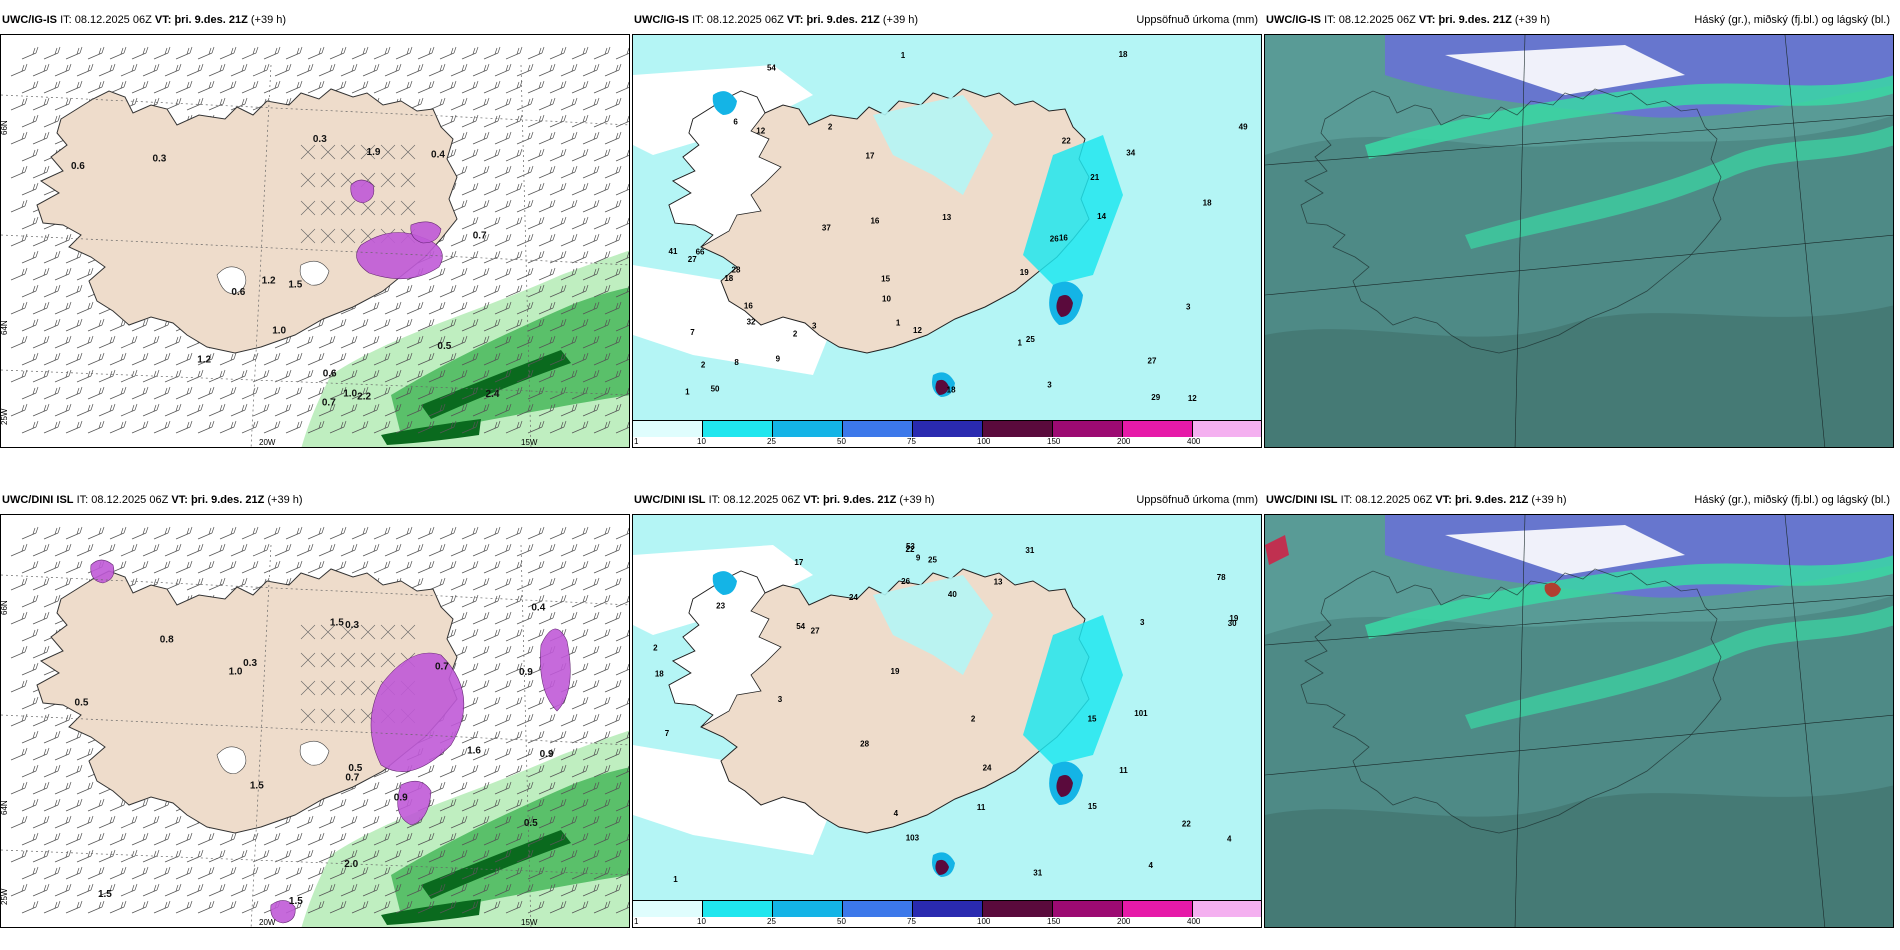 This screenshot has width=1900, height=950. Describe the element at coordinates (330, 374) in the screenshot. I see `precip-value-label: 0.6` at that location.